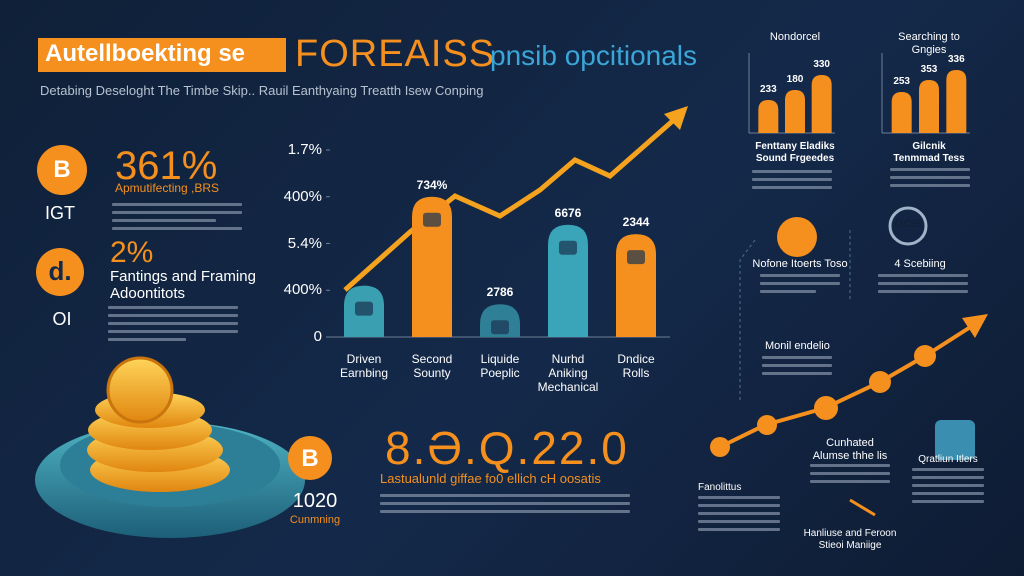 Image resolution: width=1024 pixels, height=576 pixels. What do you see at coordinates (432, 184) in the screenshot?
I see `bar-label: 734%` at bounding box center [432, 184].